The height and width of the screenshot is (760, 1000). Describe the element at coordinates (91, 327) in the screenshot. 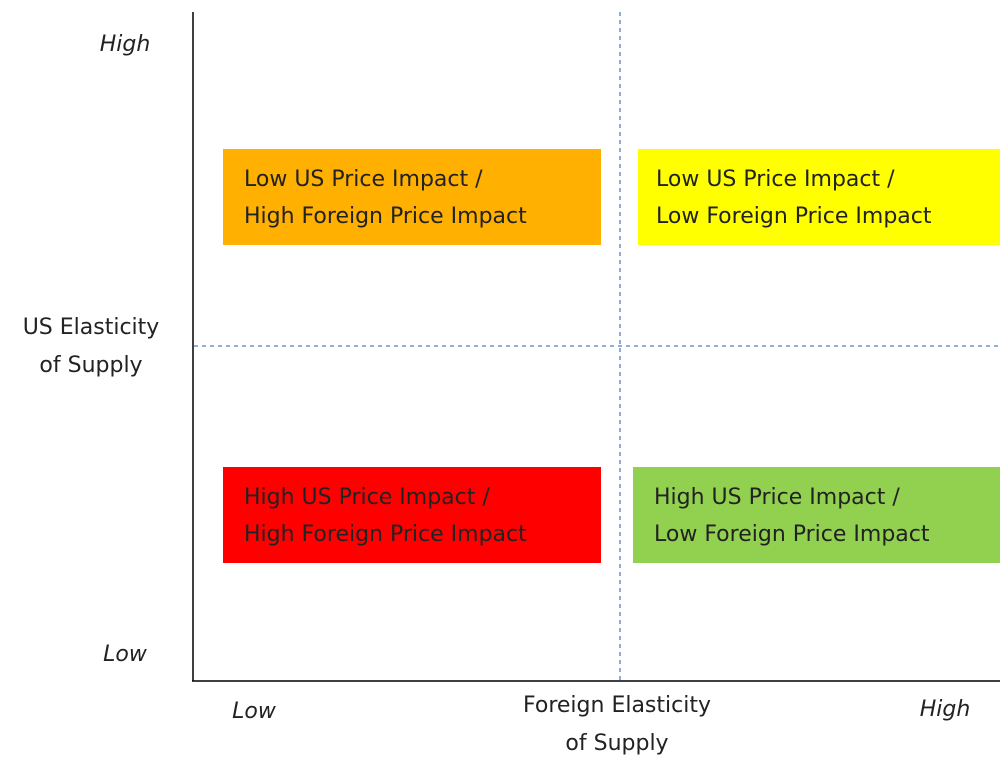

I see `y-axis-title: US Elasticity` at that location.